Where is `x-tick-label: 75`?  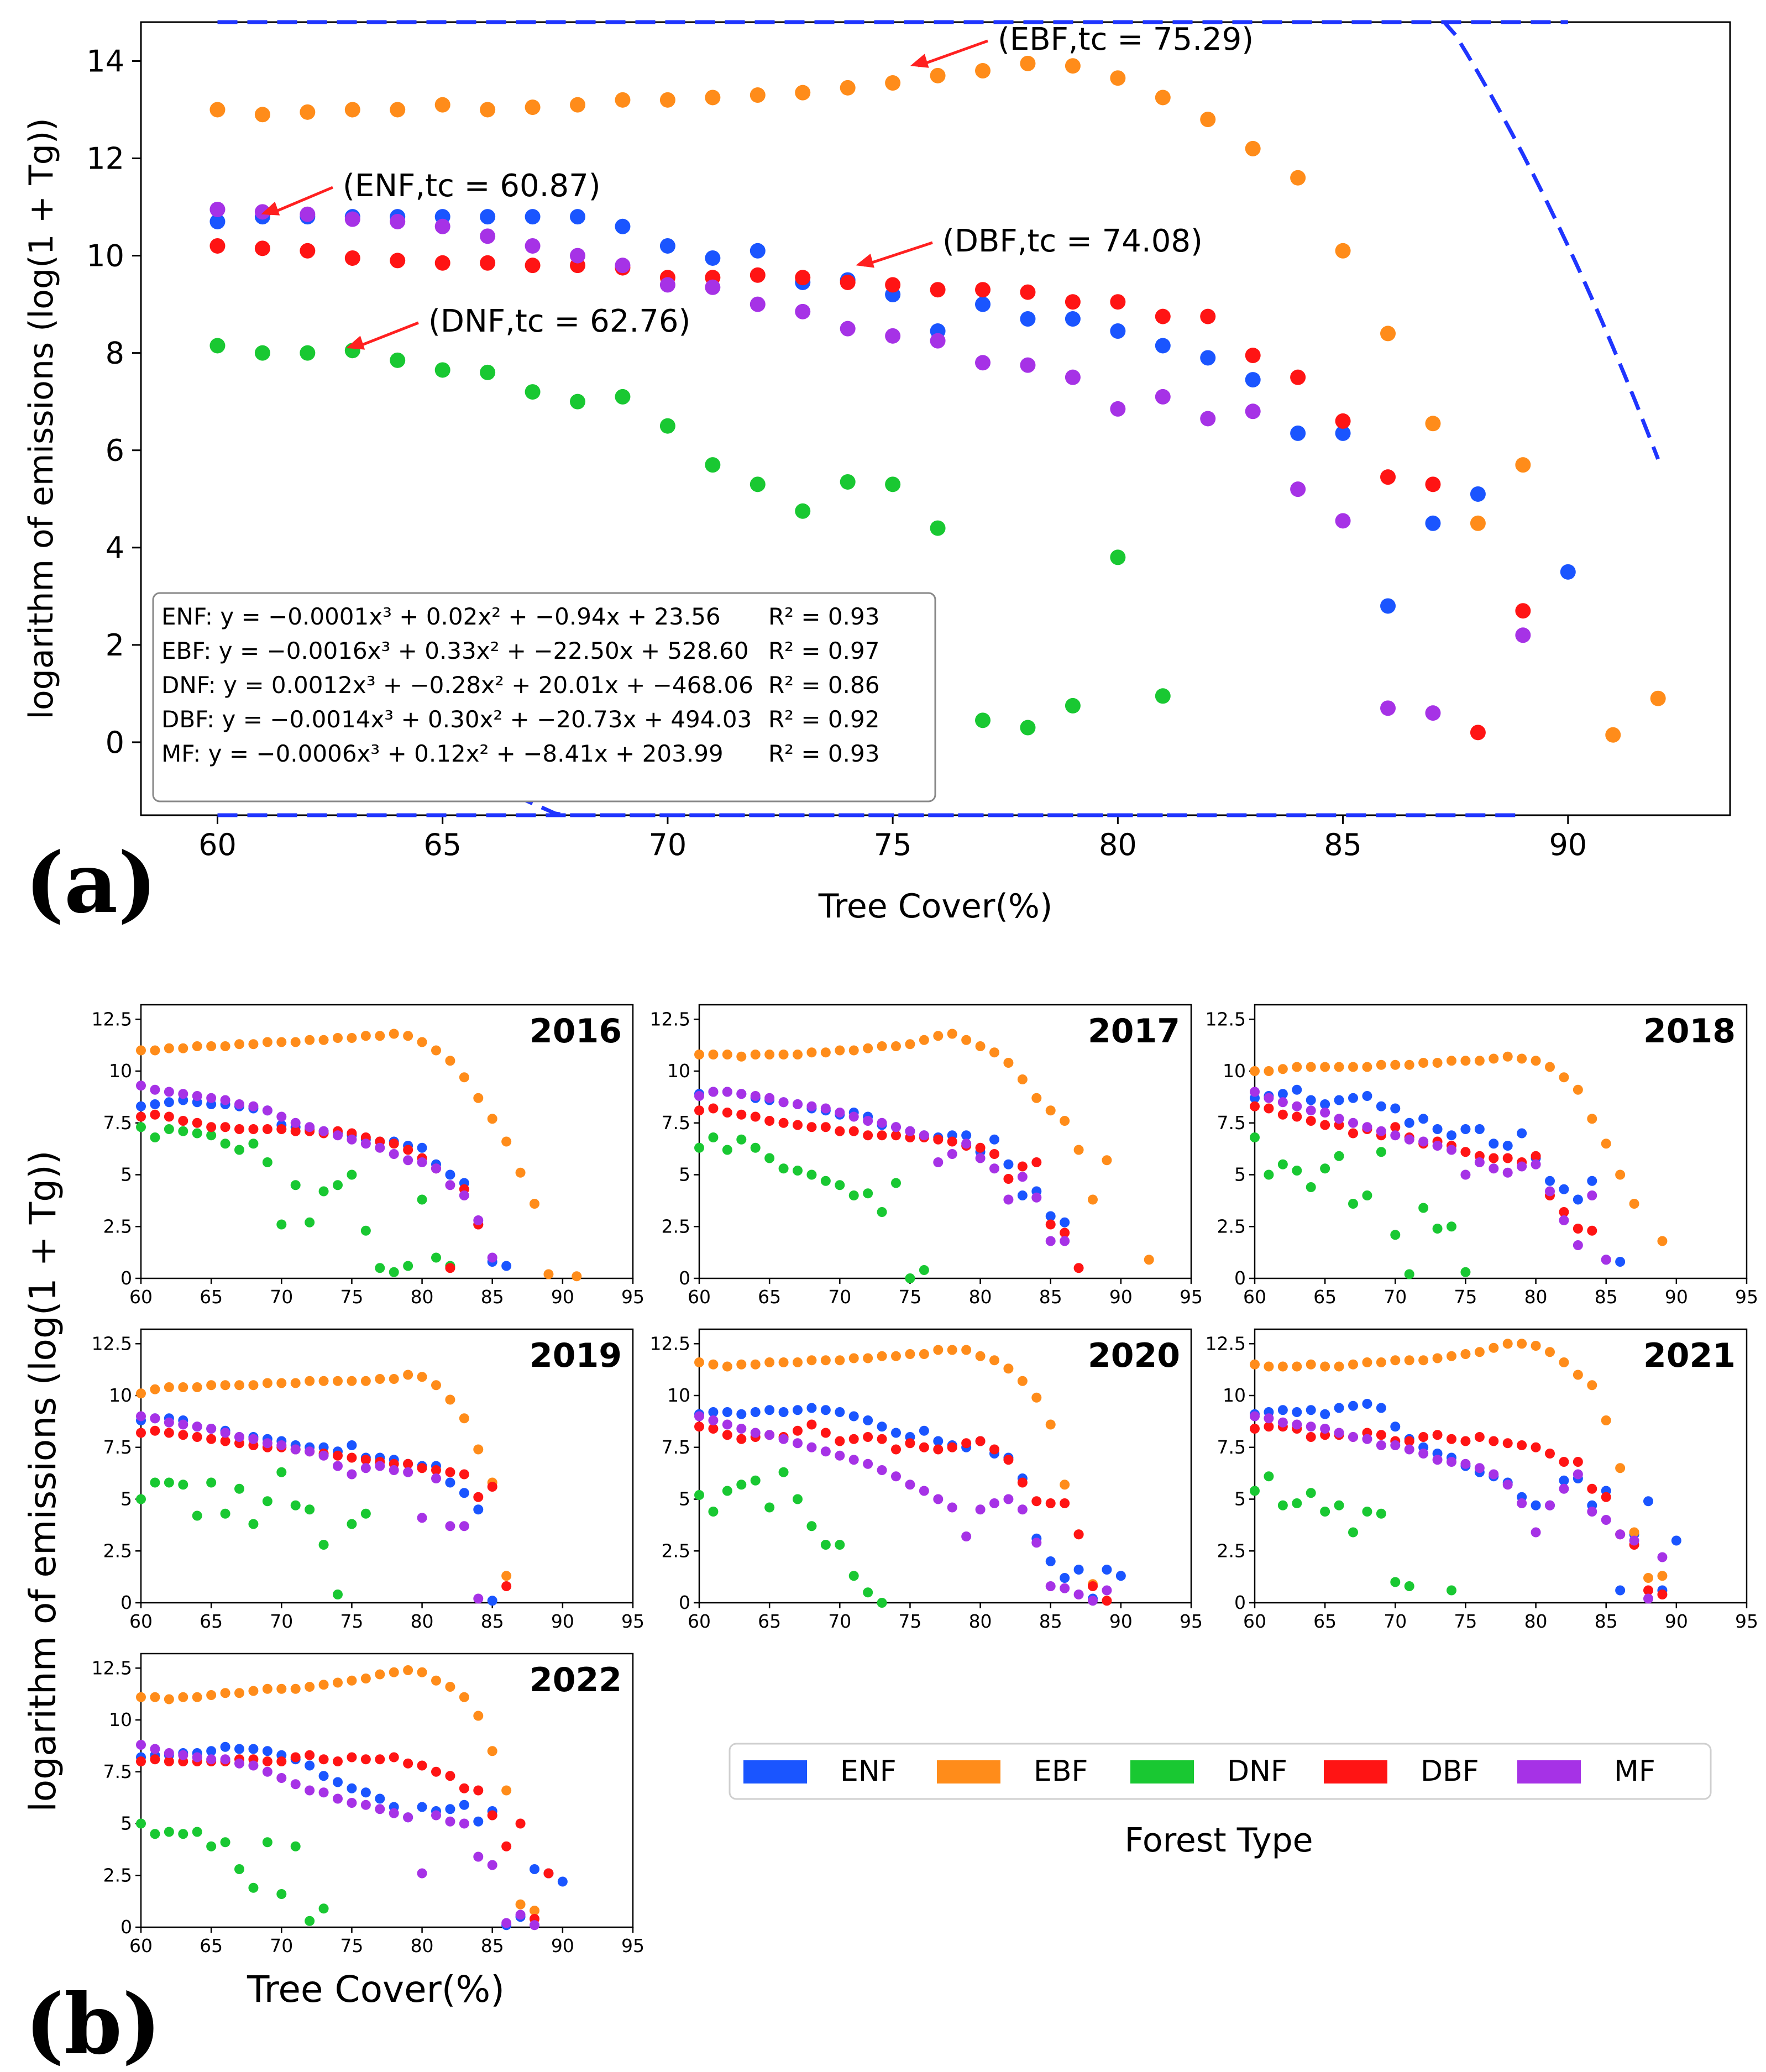 x-tick-label: 75 is located at coordinates (1466, 1621).